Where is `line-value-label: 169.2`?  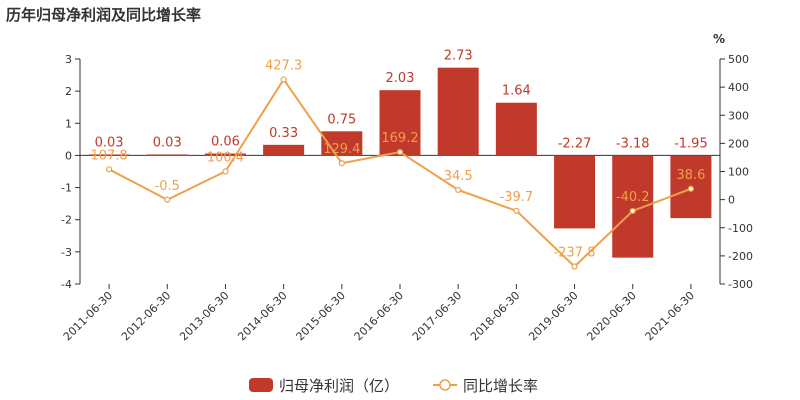 line-value-label: 169.2 is located at coordinates (399, 138).